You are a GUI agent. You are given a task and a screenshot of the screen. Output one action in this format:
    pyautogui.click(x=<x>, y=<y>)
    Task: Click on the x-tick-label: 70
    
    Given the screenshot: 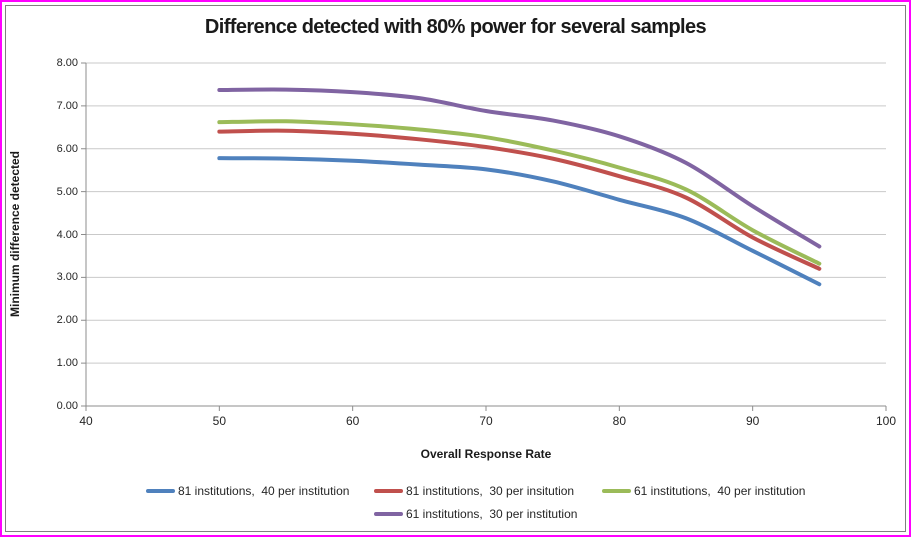 What is the action you would take?
    pyautogui.click(x=486, y=421)
    